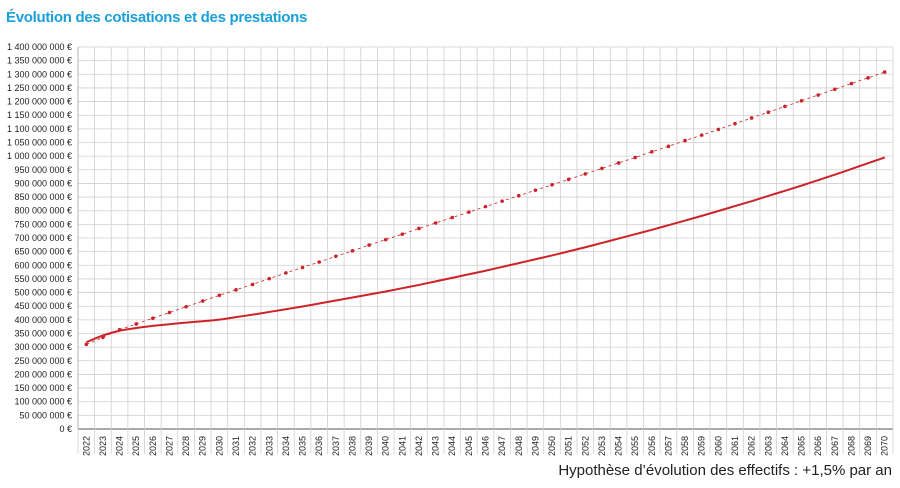 The image size is (900, 488). What do you see at coordinates (103, 446) in the screenshot?
I see `x-tick-label: 2023` at bounding box center [103, 446].